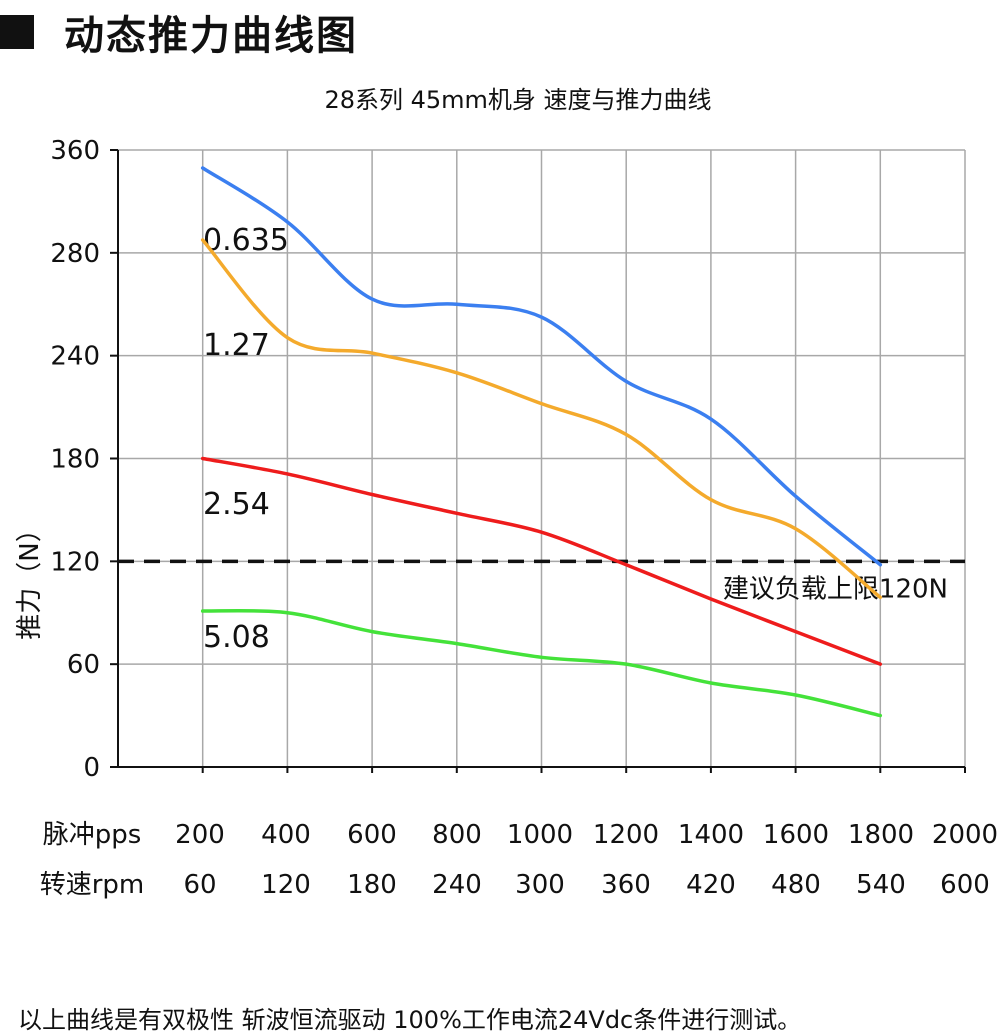 This screenshot has height=1036, width=999. Describe the element at coordinates (372, 835) in the screenshot. I see `x-tick-label-pps: 600` at that location.